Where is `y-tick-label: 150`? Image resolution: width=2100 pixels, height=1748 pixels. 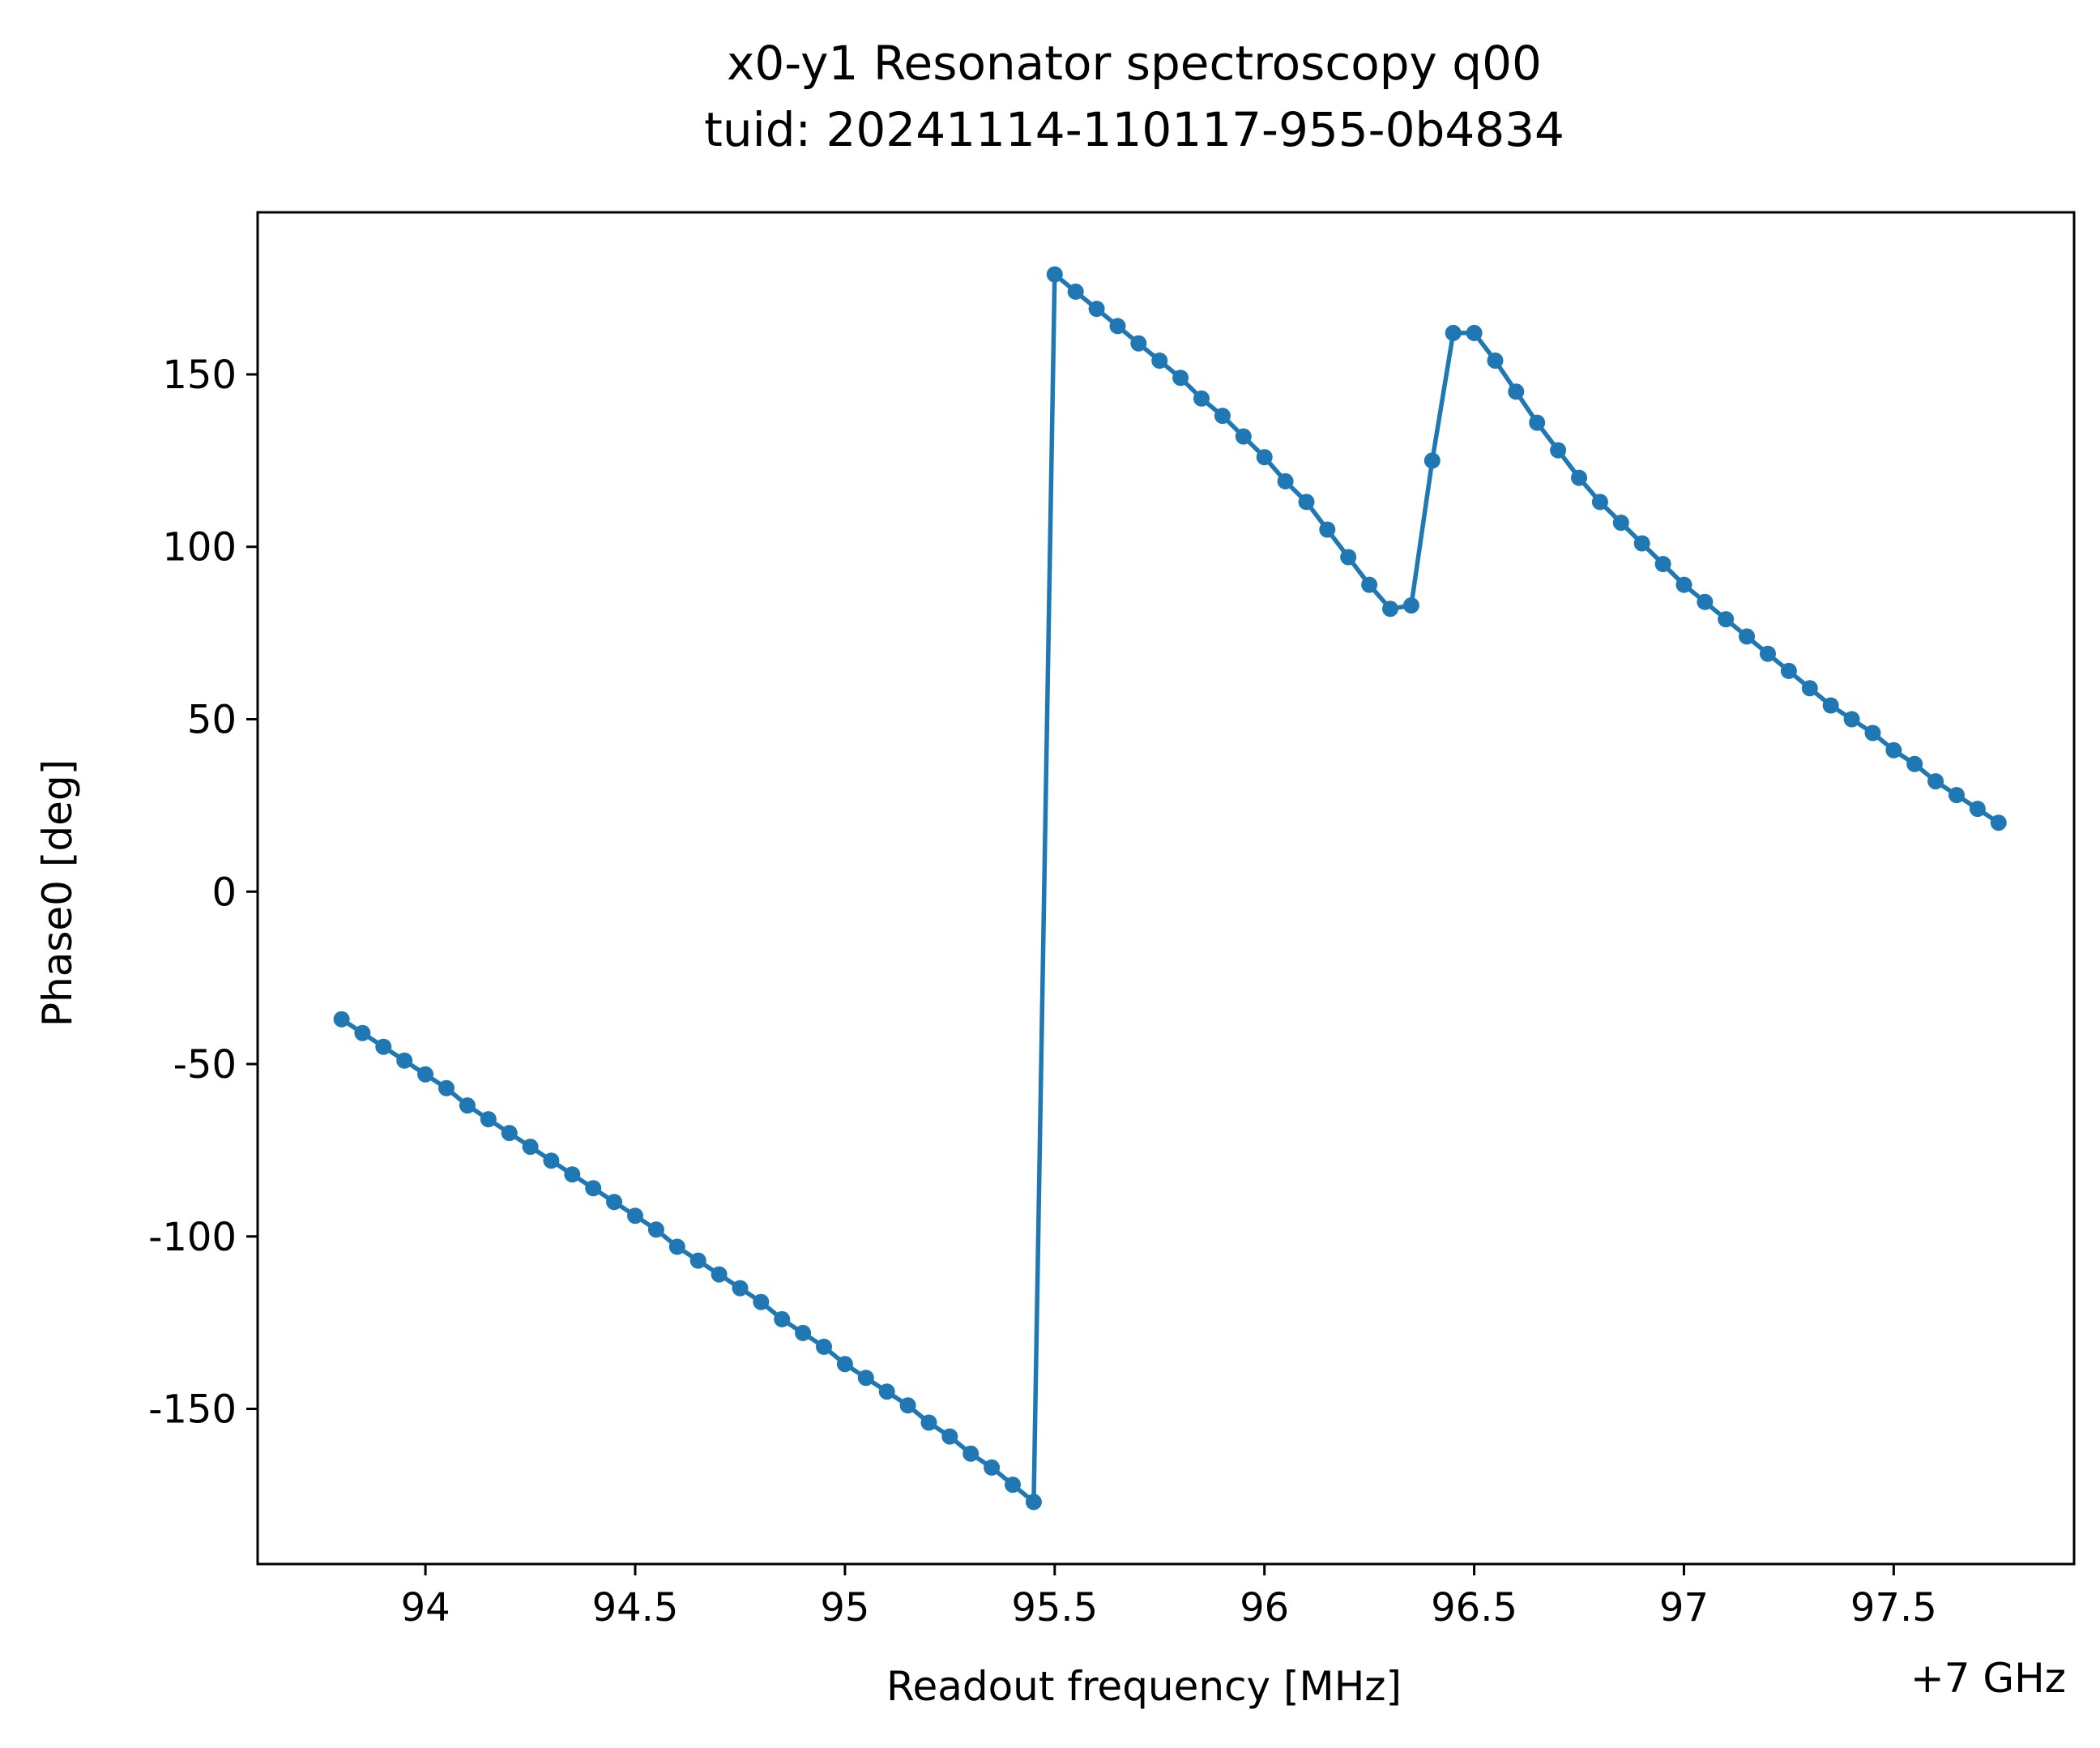
y-tick-label: 150 is located at coordinates (199, 375).